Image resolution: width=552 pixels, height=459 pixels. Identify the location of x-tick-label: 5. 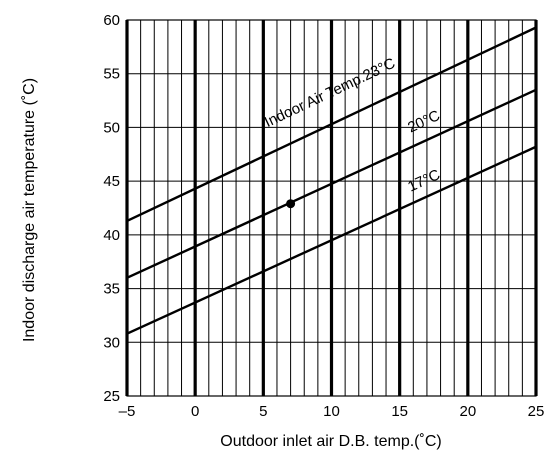
(263, 411).